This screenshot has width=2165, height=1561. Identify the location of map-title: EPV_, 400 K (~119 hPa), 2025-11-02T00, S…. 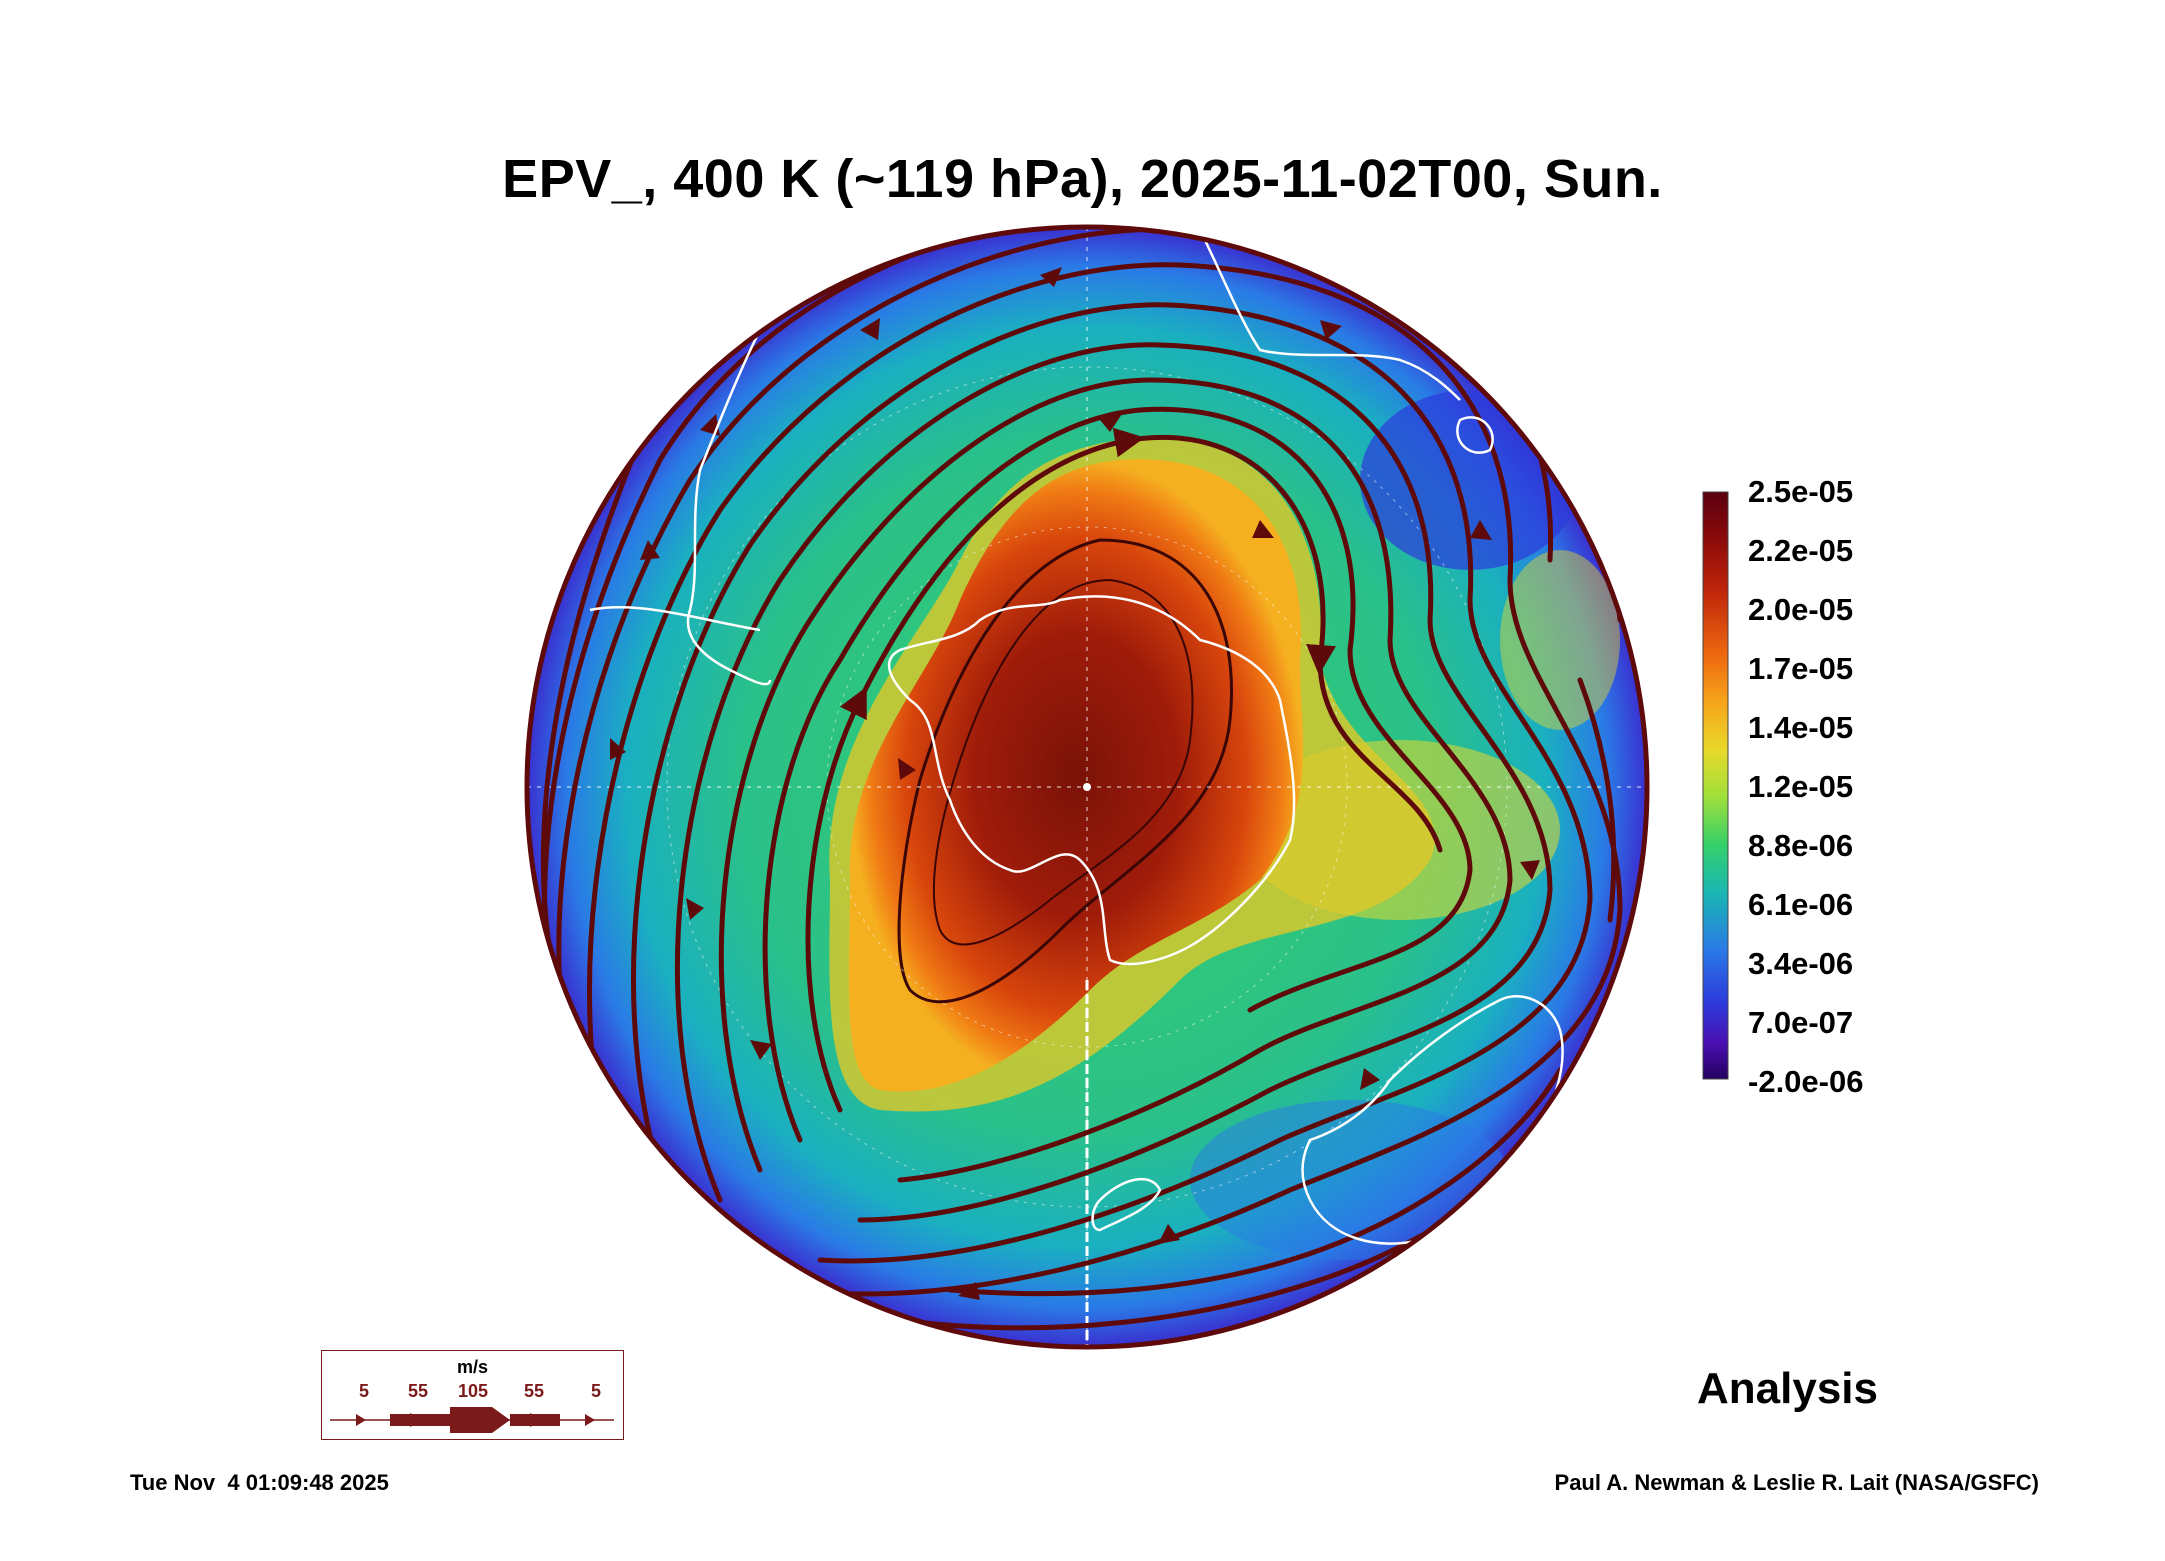
(1082, 179).